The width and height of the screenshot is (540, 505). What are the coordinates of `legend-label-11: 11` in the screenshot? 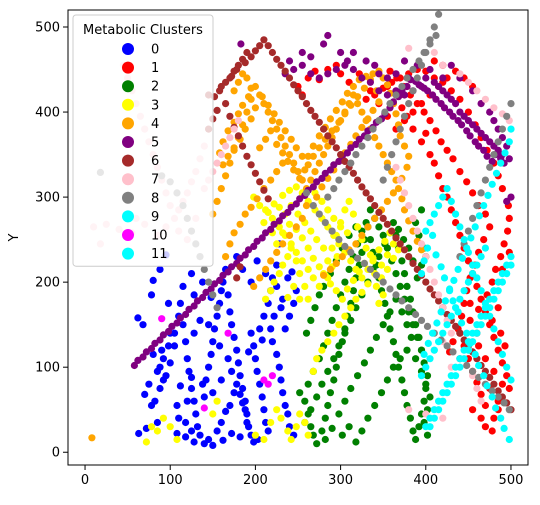 It's located at (159, 254).